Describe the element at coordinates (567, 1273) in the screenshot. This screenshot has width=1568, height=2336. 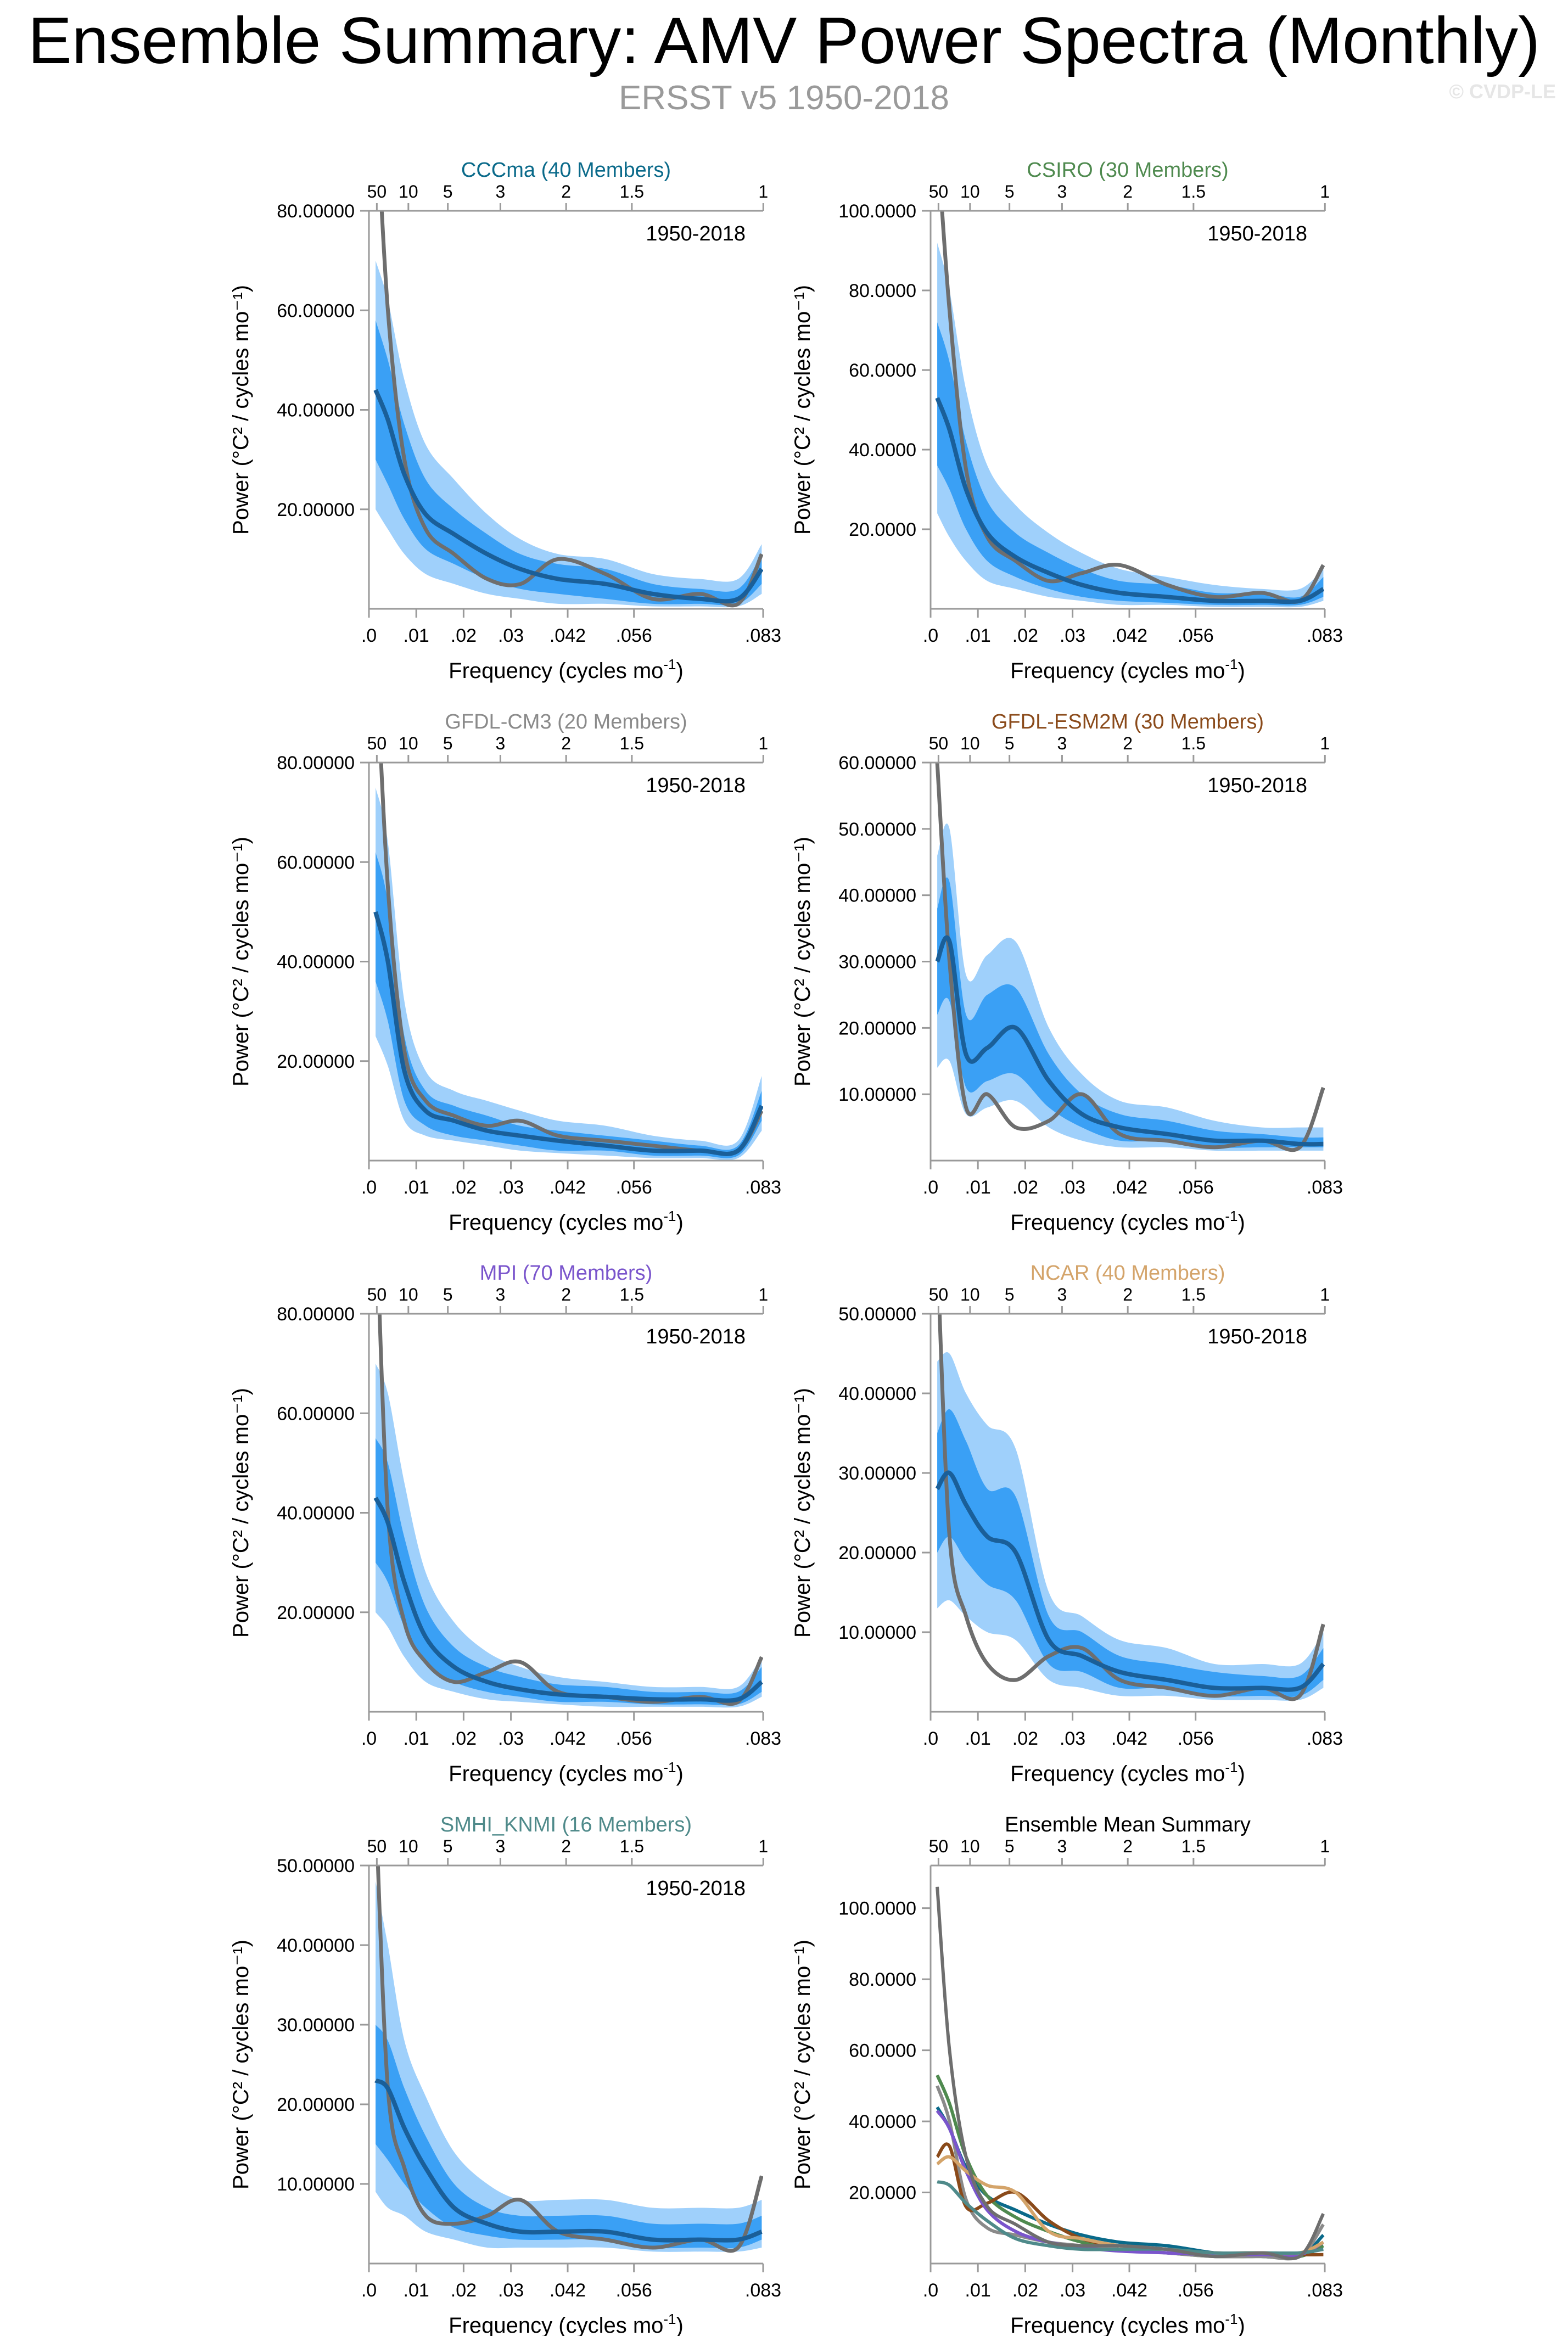
I see `panel-title: MPI (70 Members)` at that location.